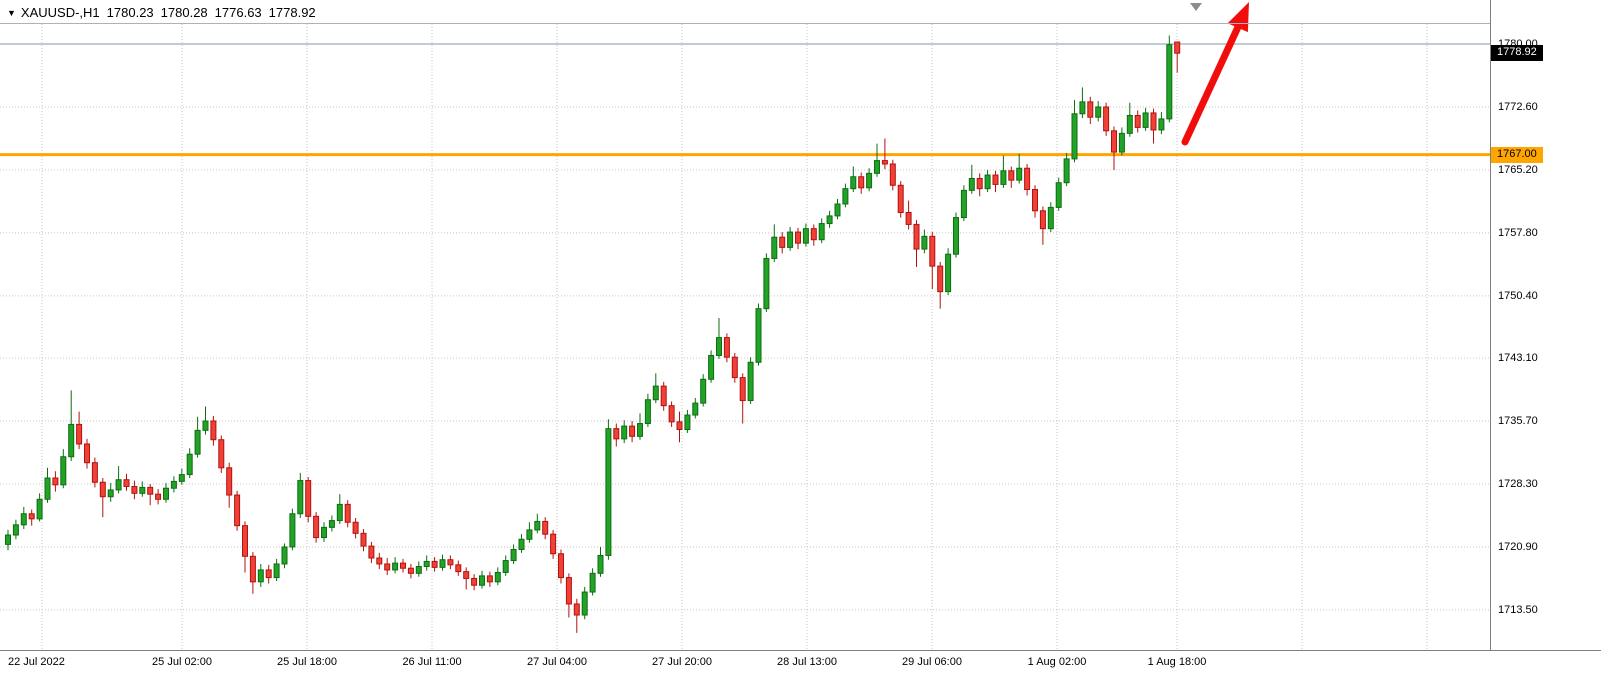 This screenshot has width=1601, height=690. What do you see at coordinates (292, 12) in the screenshot?
I see `quote-close: 1778.92` at bounding box center [292, 12].